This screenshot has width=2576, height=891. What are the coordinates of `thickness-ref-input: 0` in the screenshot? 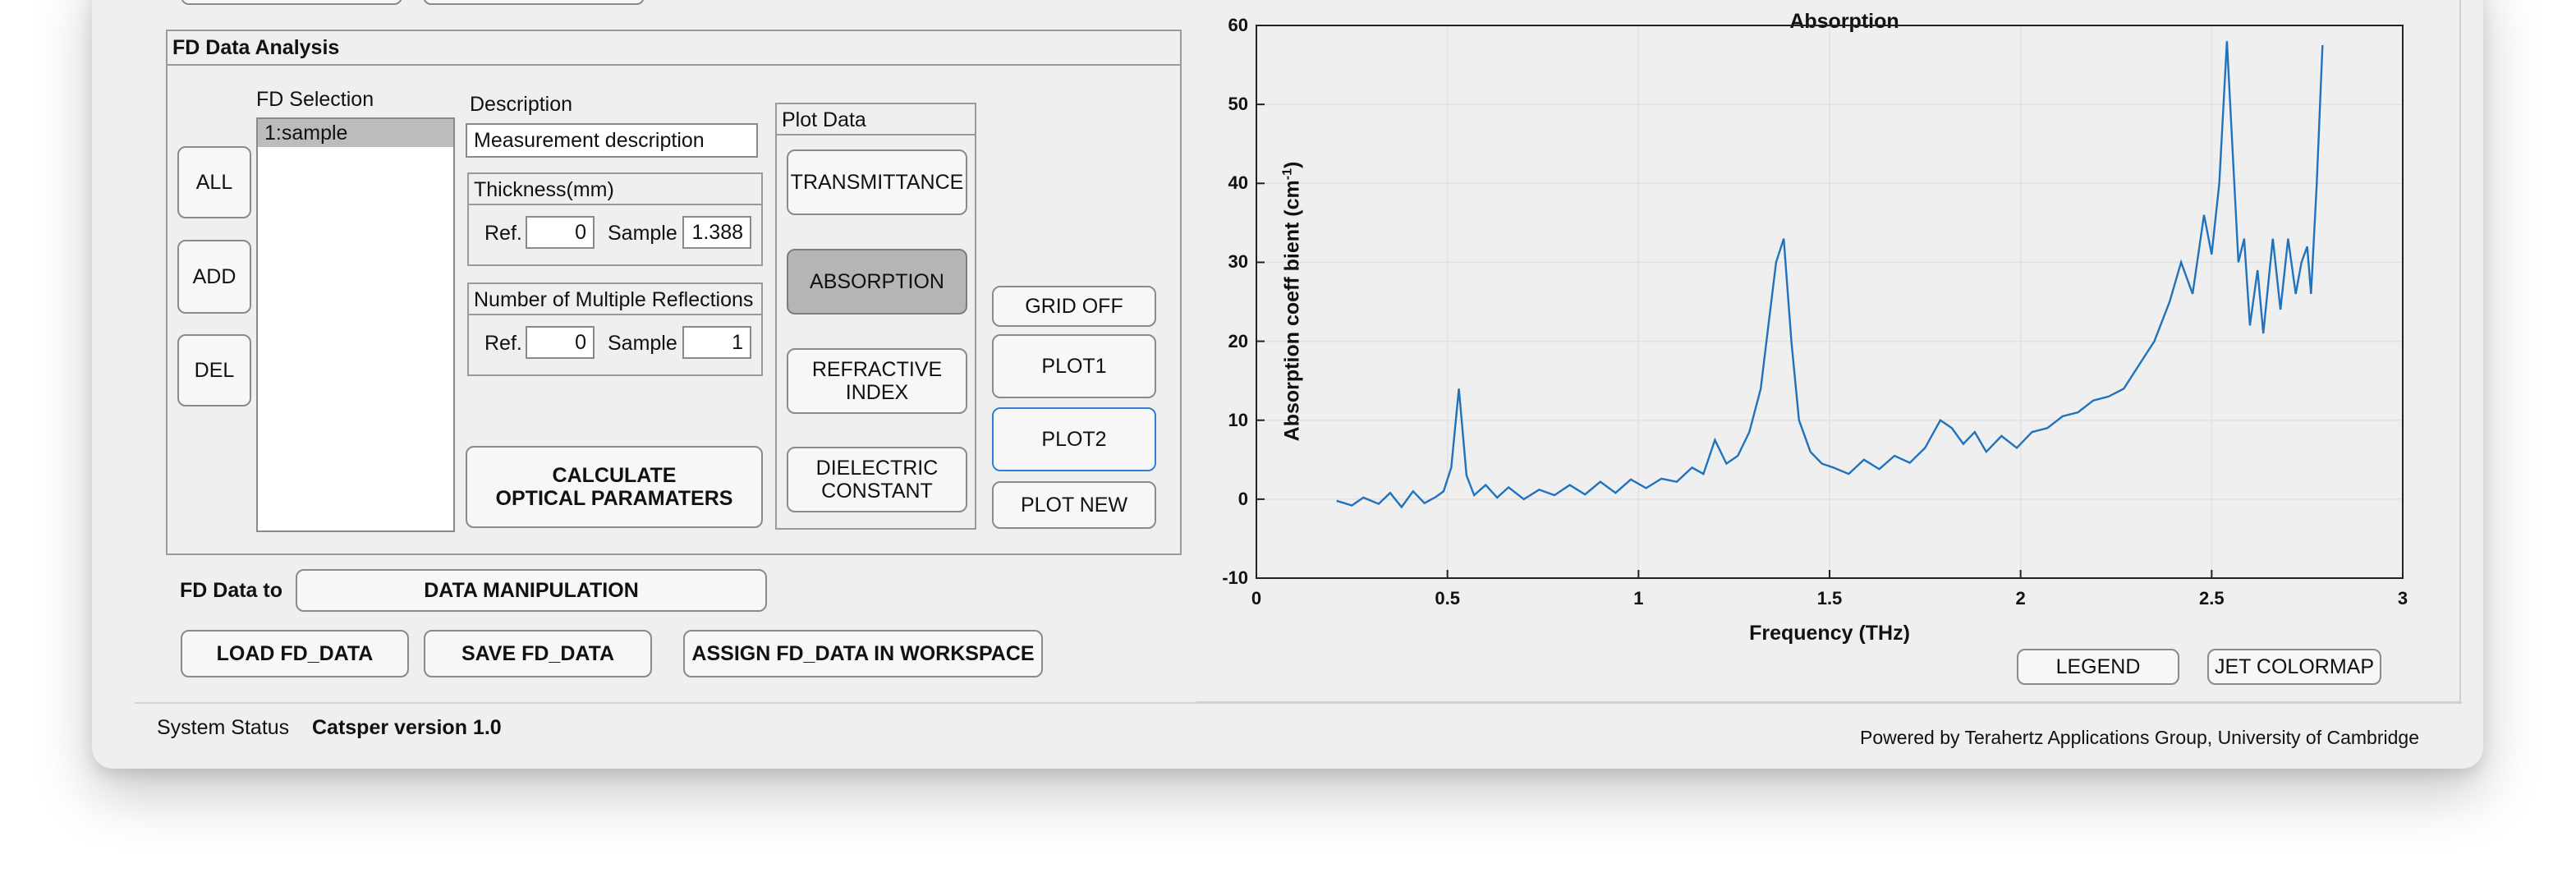 It's located at (560, 232).